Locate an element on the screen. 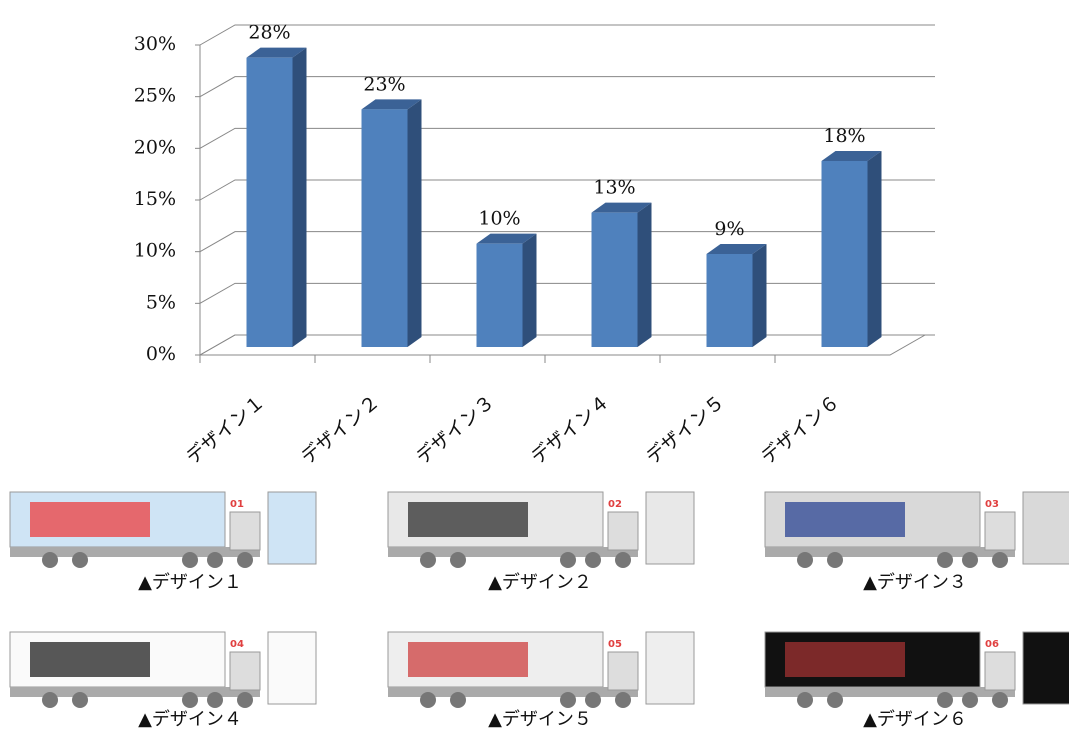 This screenshot has width=1069, height=731. value-label: 13% is located at coordinates (614, 188).